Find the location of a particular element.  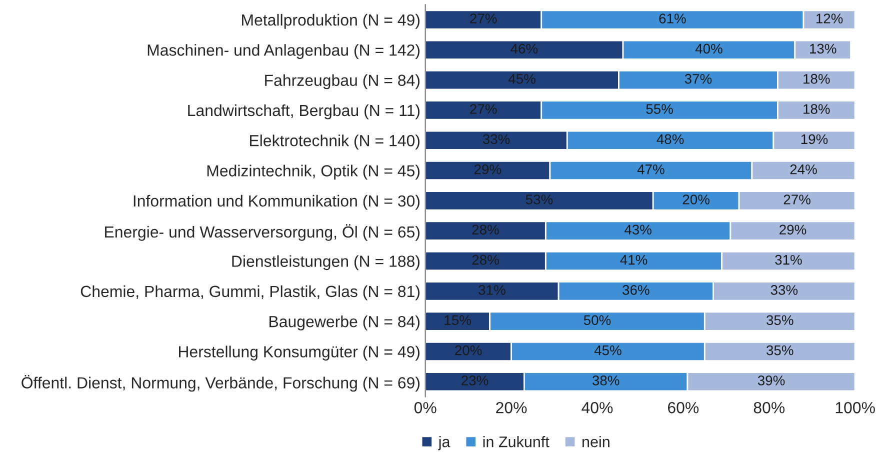

y-tick-label: Fahrzeugbau (N = 84) is located at coordinates (342, 82).